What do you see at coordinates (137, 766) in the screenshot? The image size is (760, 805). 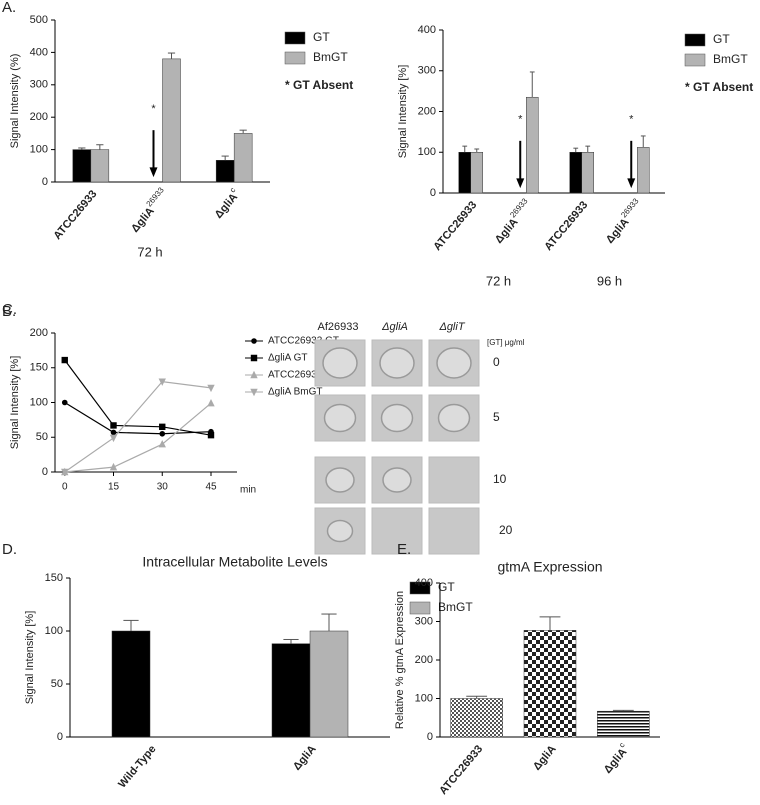 I see `x-tick-label: Wild-Type` at bounding box center [137, 766].